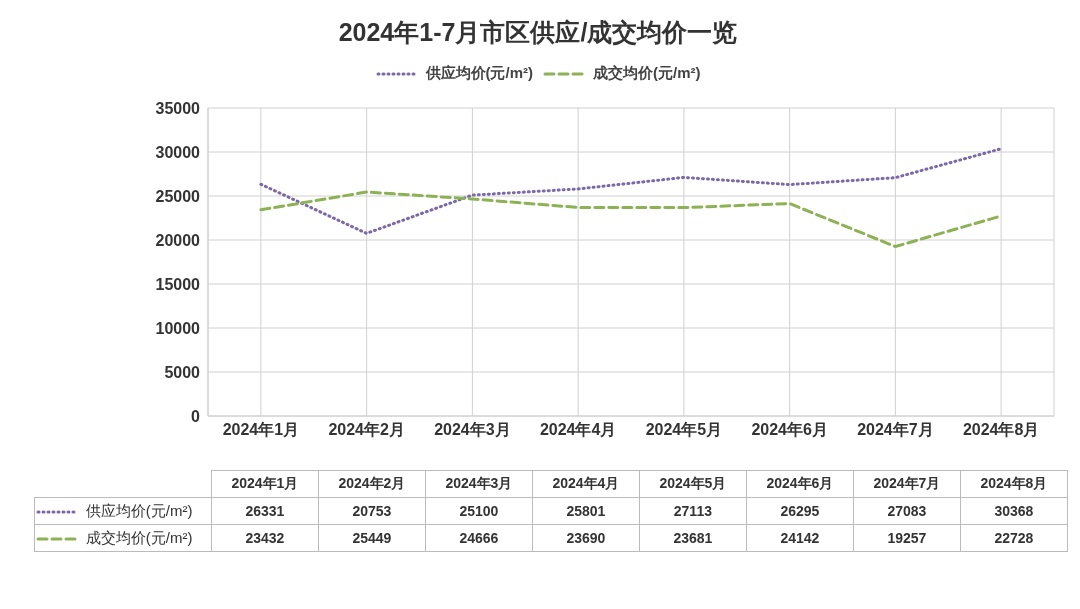  What do you see at coordinates (182, 372) in the screenshot?
I see `y-tick-label: 5000` at bounding box center [182, 372].